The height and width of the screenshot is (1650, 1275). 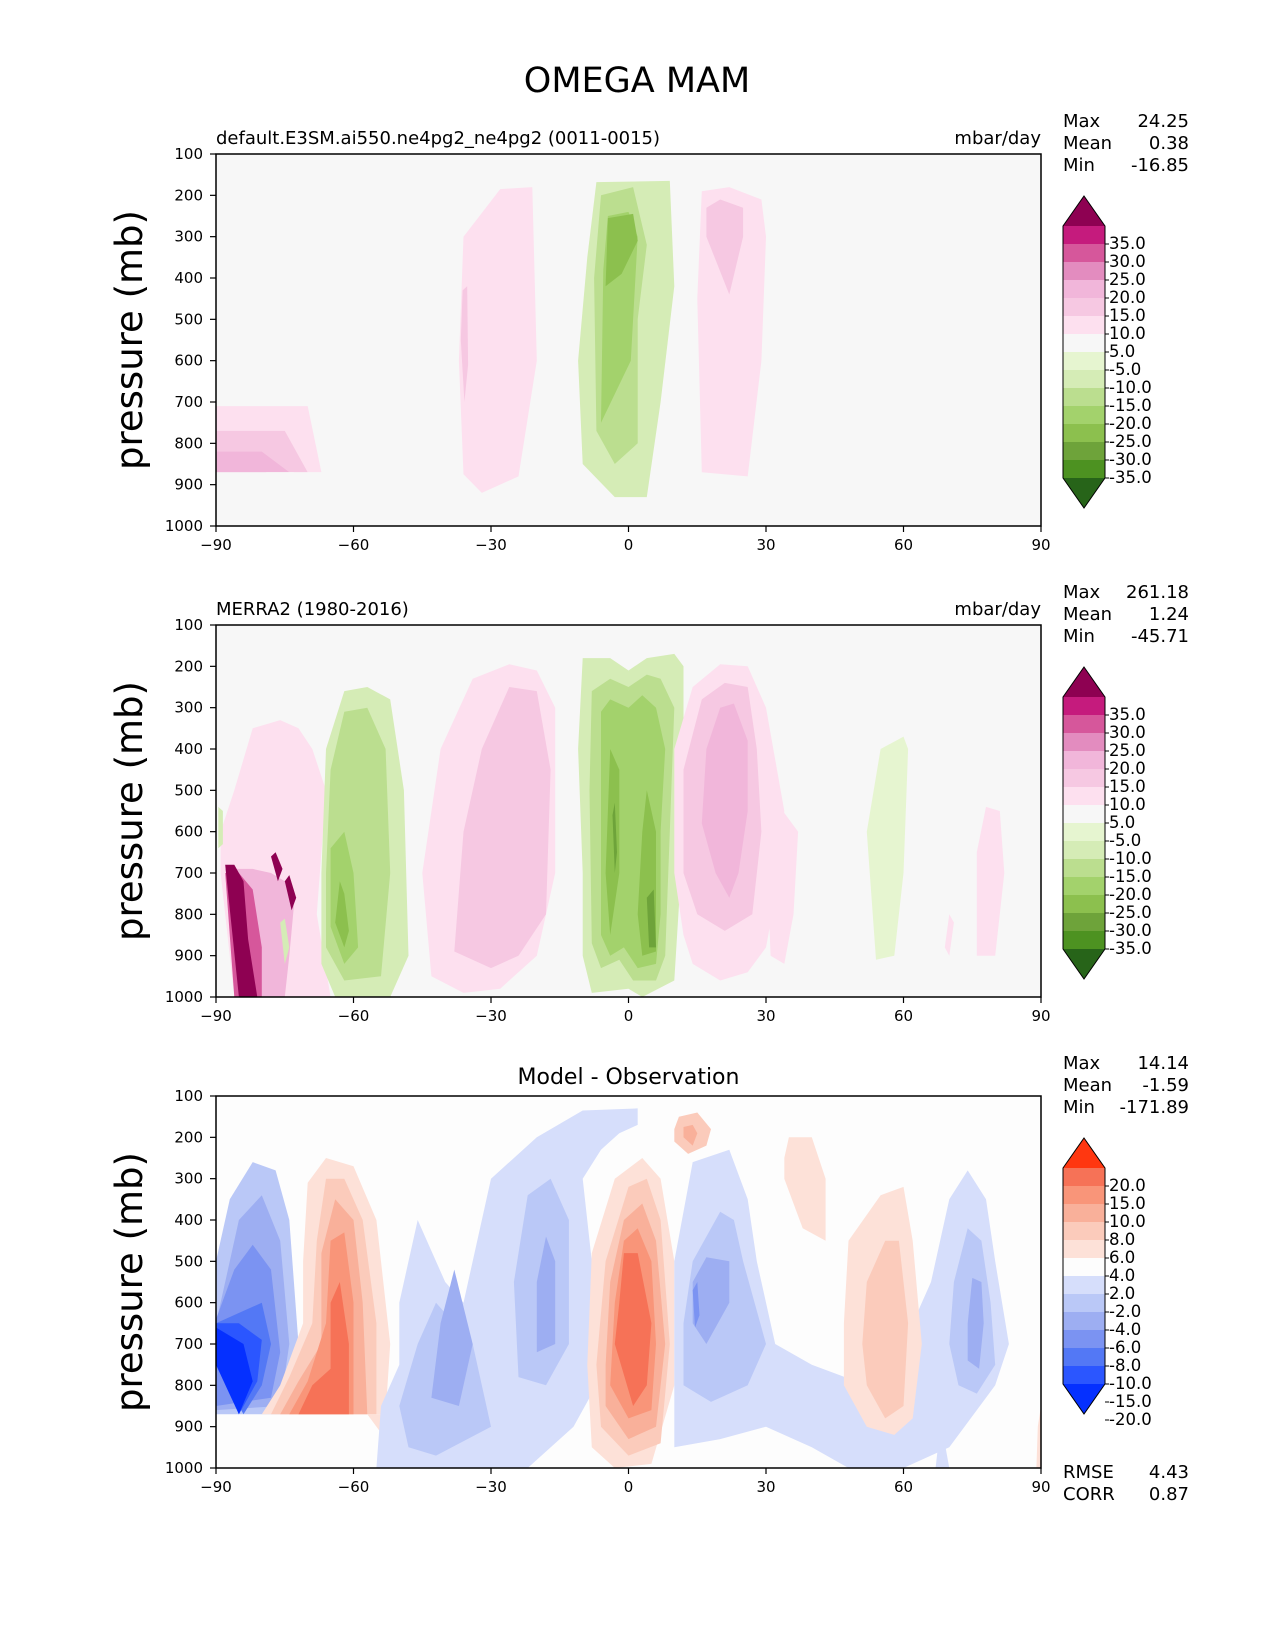 What do you see at coordinates (188, 402) in the screenshot?
I see `y-tick-label: 700` at bounding box center [188, 402].